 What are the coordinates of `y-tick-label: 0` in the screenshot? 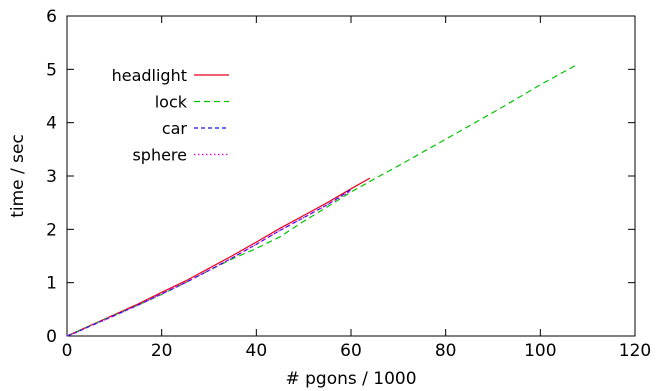 It's located at (51, 337).